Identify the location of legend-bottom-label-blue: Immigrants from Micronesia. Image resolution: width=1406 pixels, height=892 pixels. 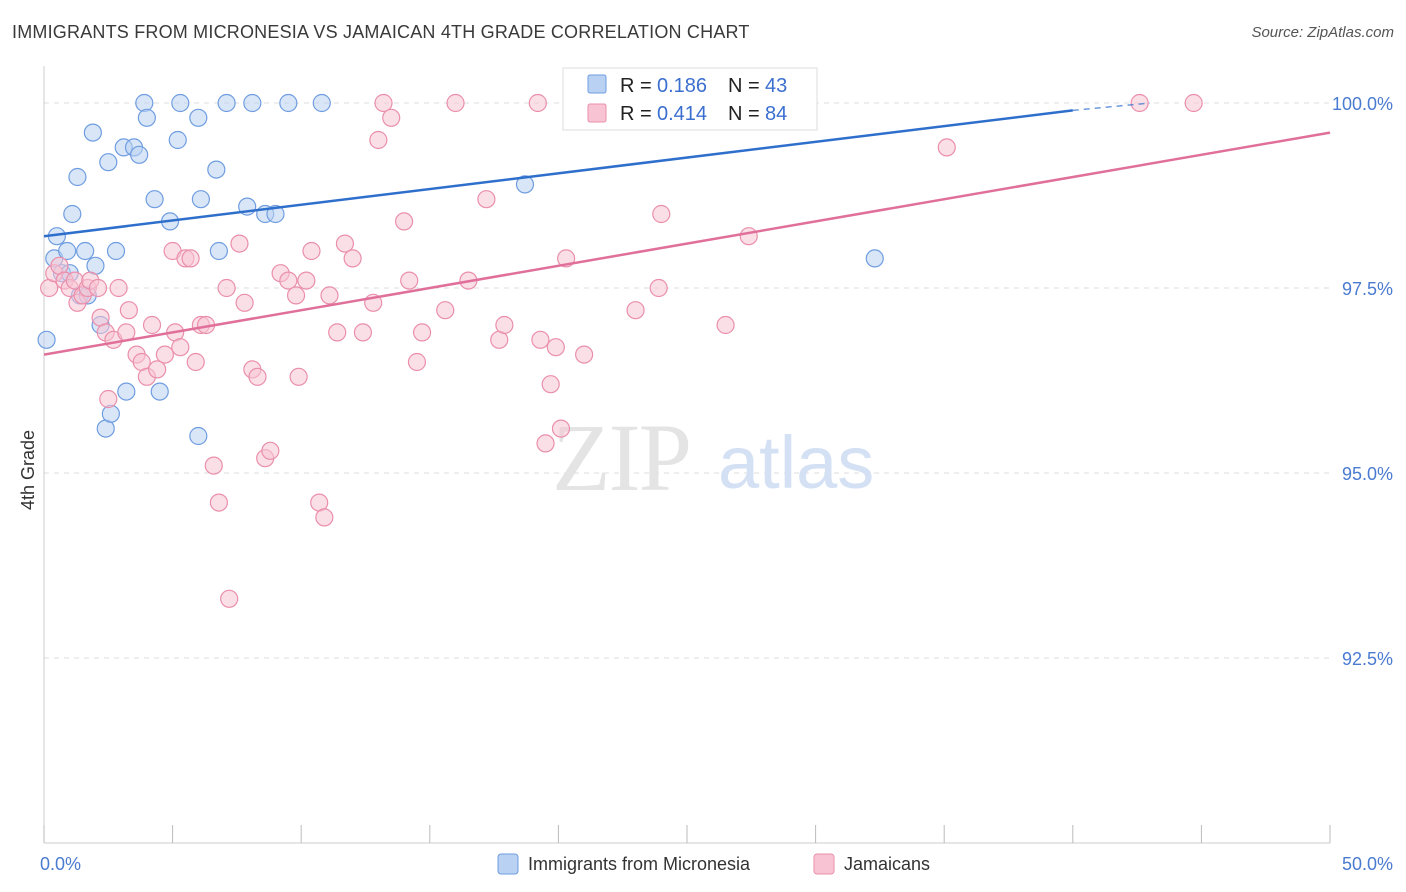
(639, 864).